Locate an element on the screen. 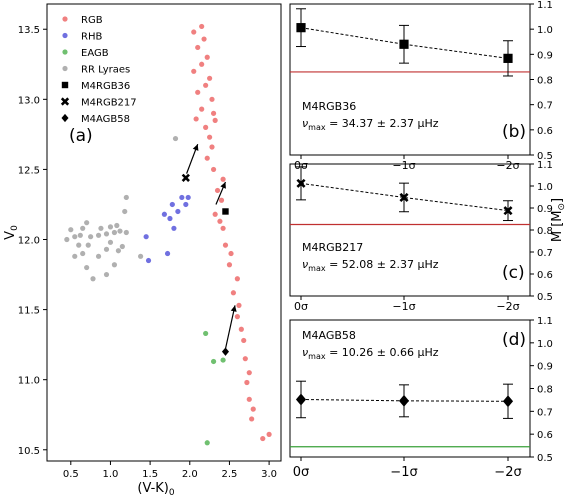 Image resolution: width=570 pixels, height=503 pixels. data-point-m4agb58 is located at coordinates (225, 351).